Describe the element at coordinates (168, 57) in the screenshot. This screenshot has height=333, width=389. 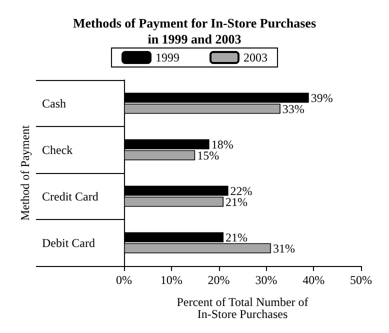
I see `legend-label: 1999` at that location.